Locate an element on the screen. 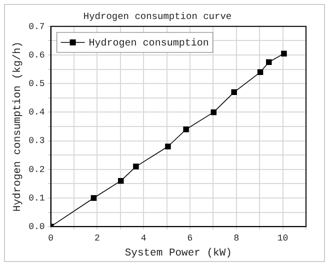 This screenshot has width=331, height=268. y-tick-label: 0.5 is located at coordinates (36, 83).